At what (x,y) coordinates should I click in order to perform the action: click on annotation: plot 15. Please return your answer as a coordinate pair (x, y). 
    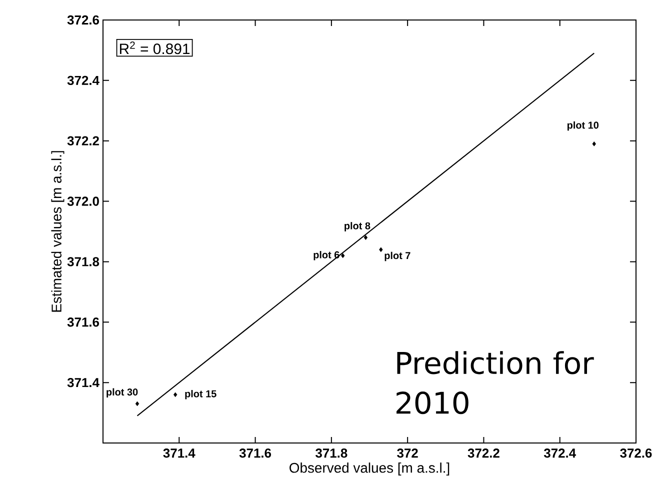
    Looking at the image, I should click on (200, 395).